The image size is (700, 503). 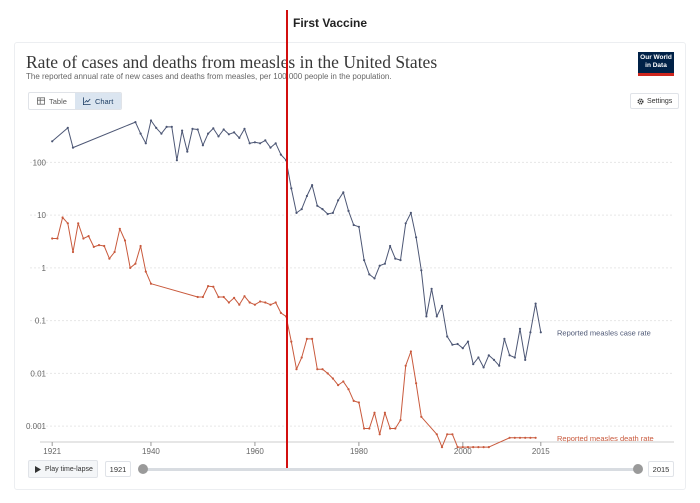 I want to click on settings-button: Settings, so click(x=655, y=101).